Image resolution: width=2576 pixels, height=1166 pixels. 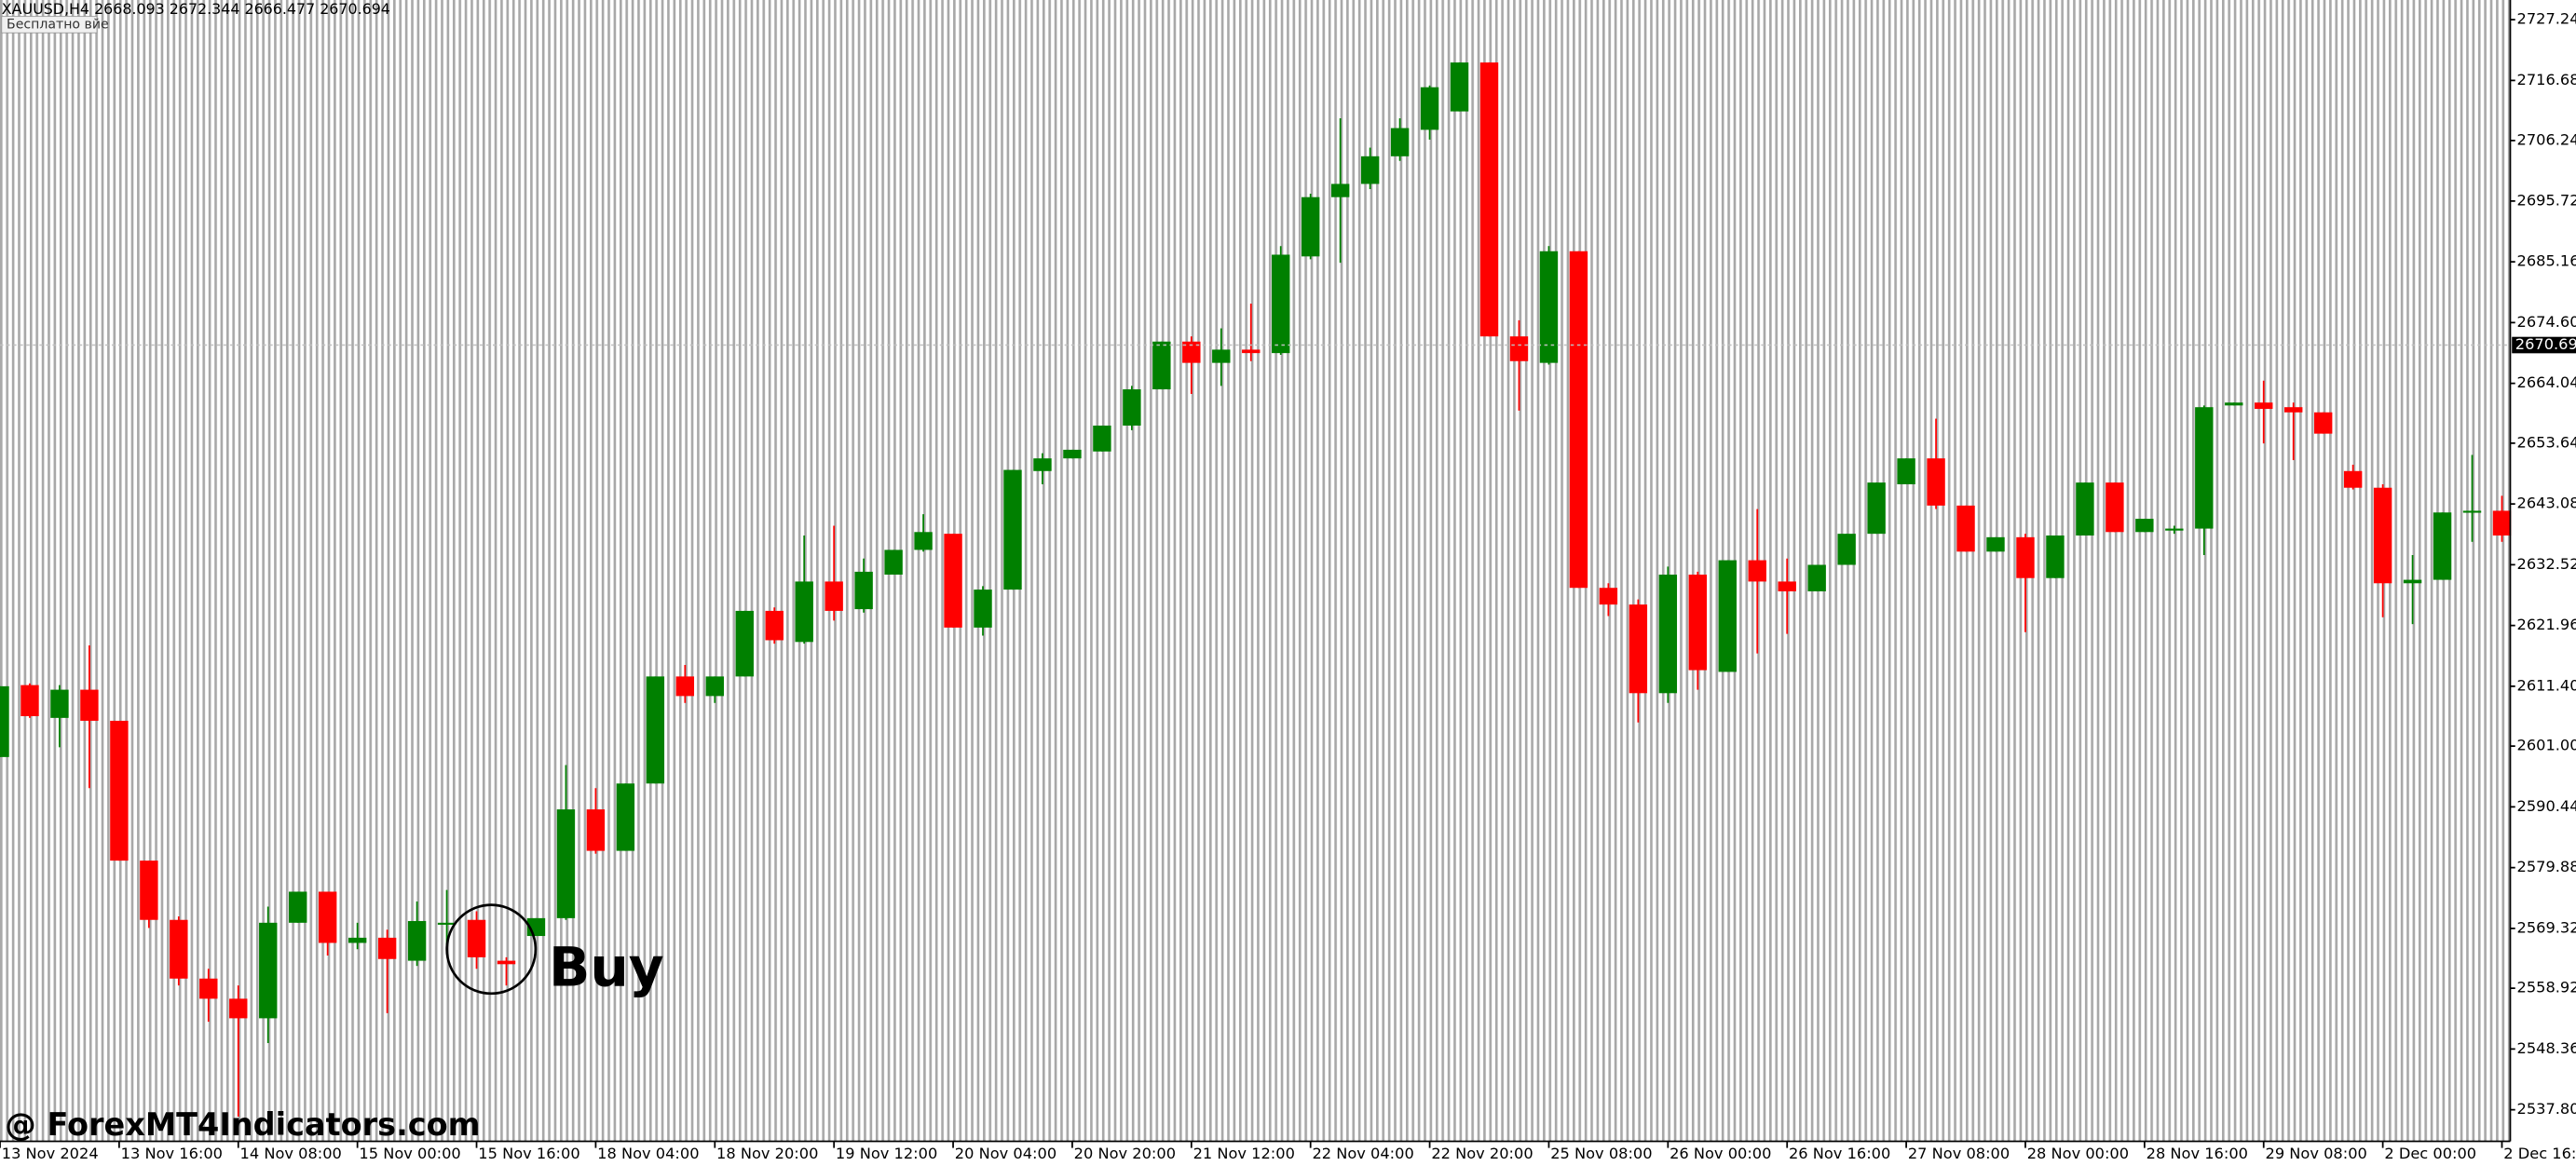 I want to click on subheader-box, so click(x=49, y=25).